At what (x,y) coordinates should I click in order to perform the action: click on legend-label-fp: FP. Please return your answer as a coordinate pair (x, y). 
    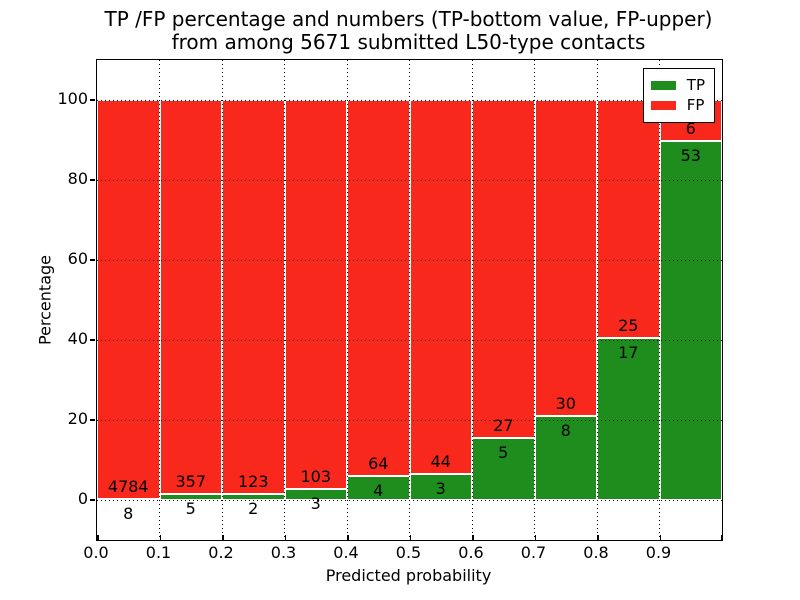
    Looking at the image, I should click on (695, 105).